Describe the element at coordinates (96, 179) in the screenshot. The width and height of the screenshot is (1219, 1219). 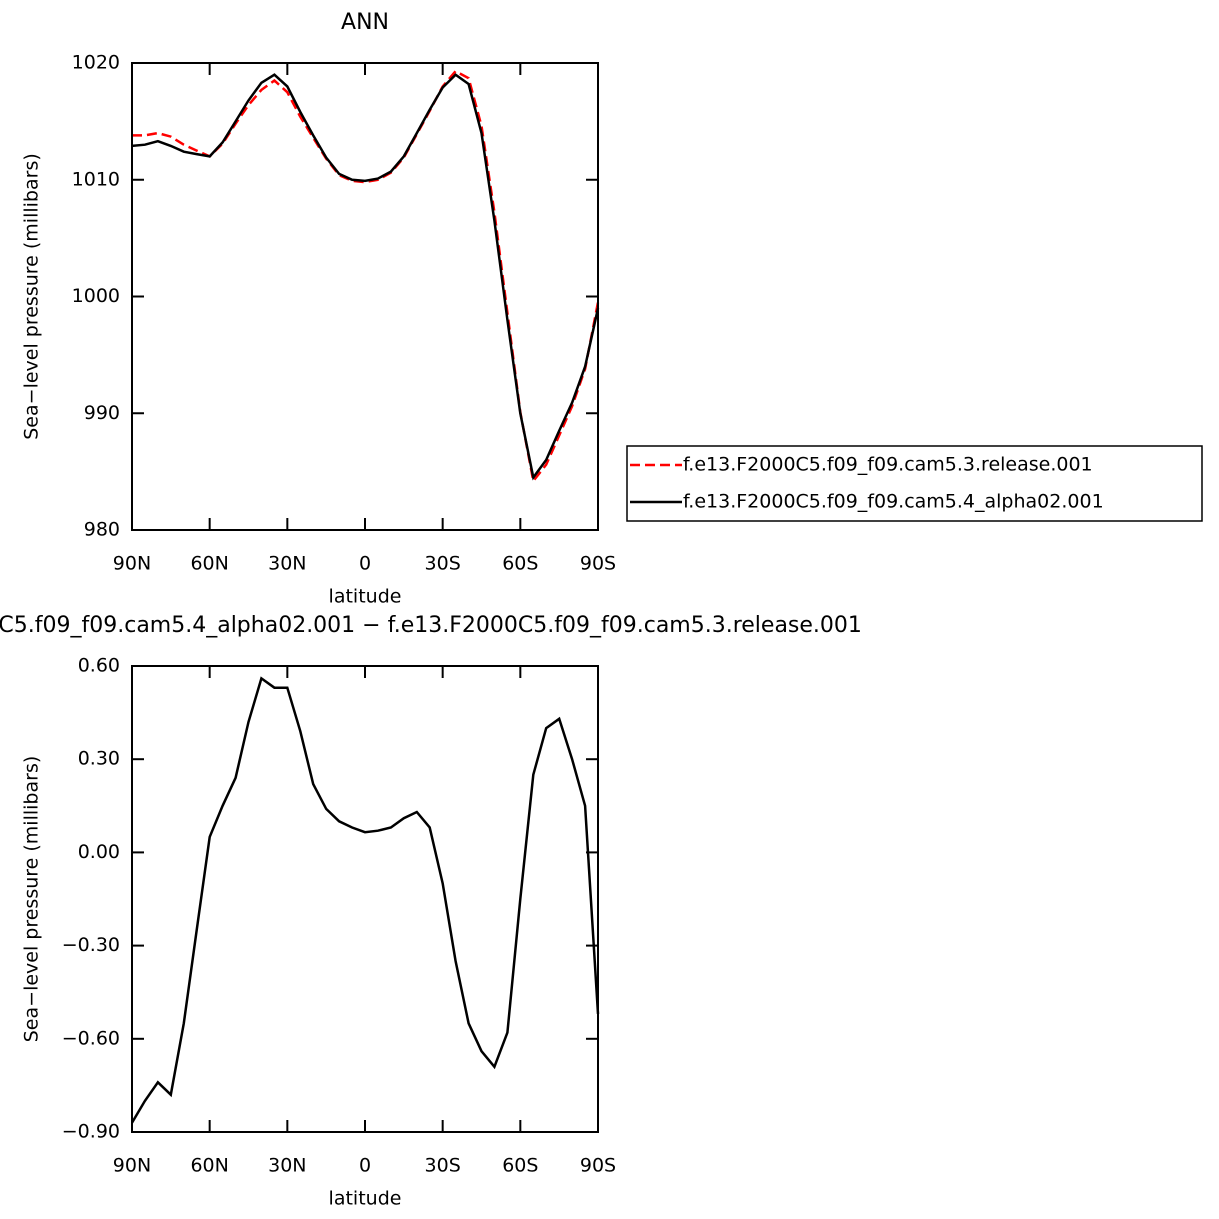
I see `y-tick-label: 1010` at that location.